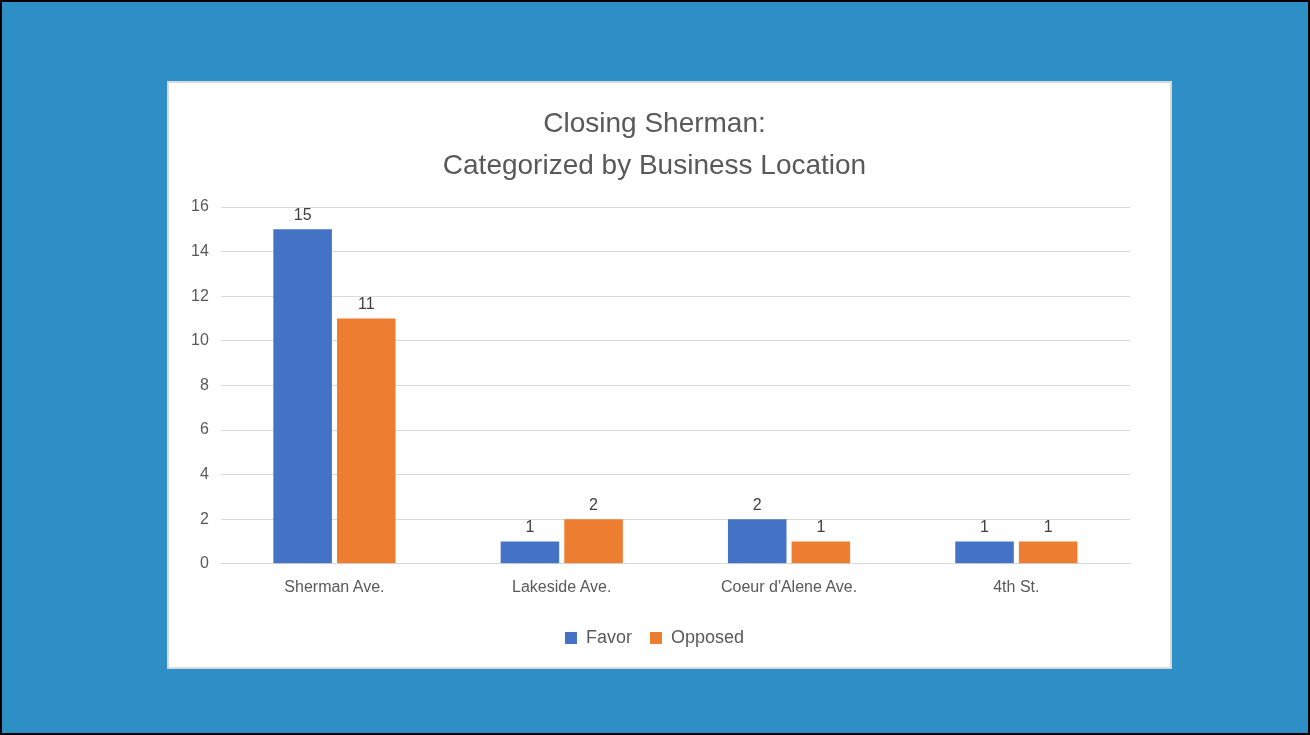 The height and width of the screenshot is (735, 1310). What do you see at coordinates (707, 636) in the screenshot?
I see `legend-label: Opposed` at bounding box center [707, 636].